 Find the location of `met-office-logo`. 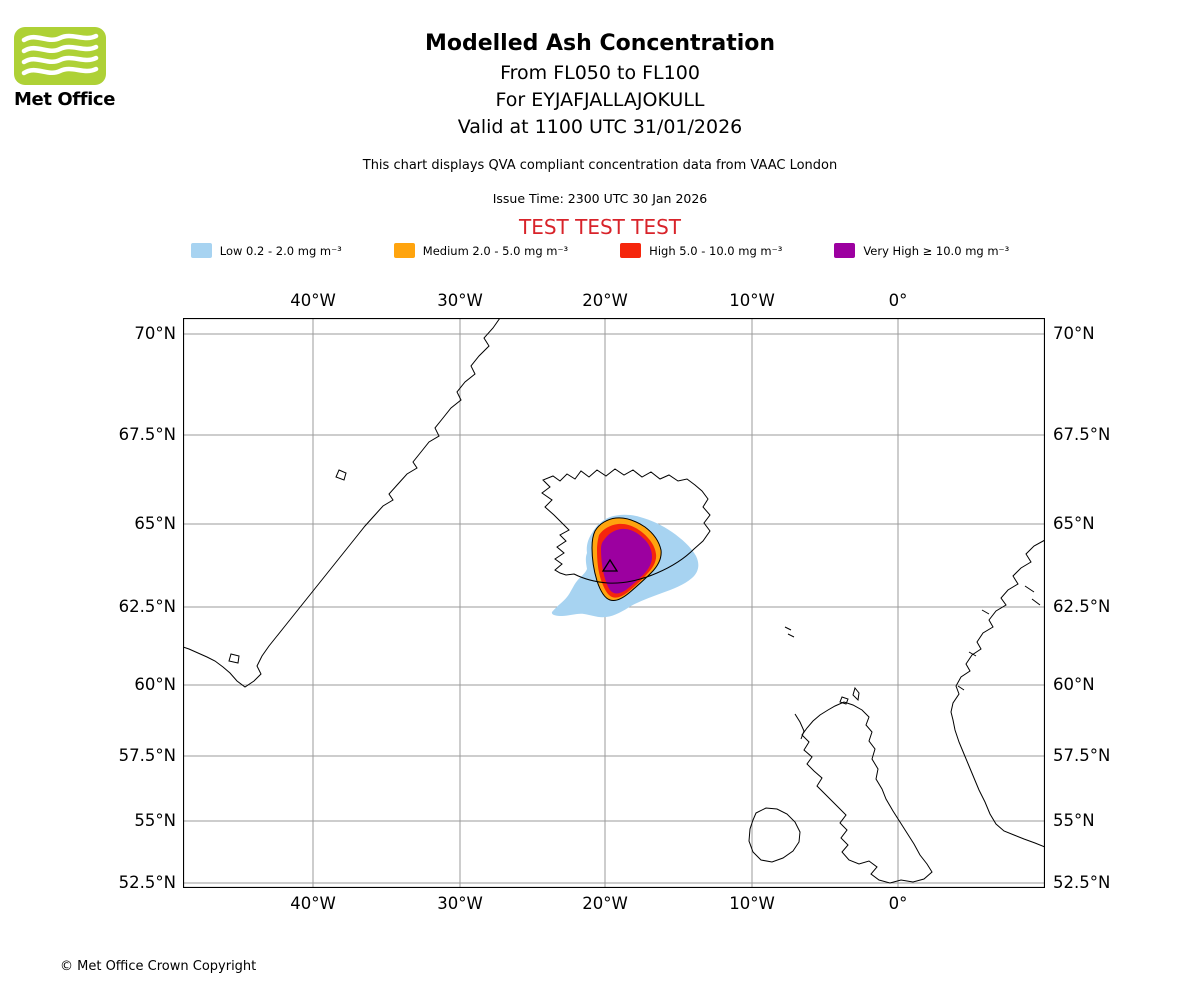

met-office-logo is located at coordinates (60, 56).